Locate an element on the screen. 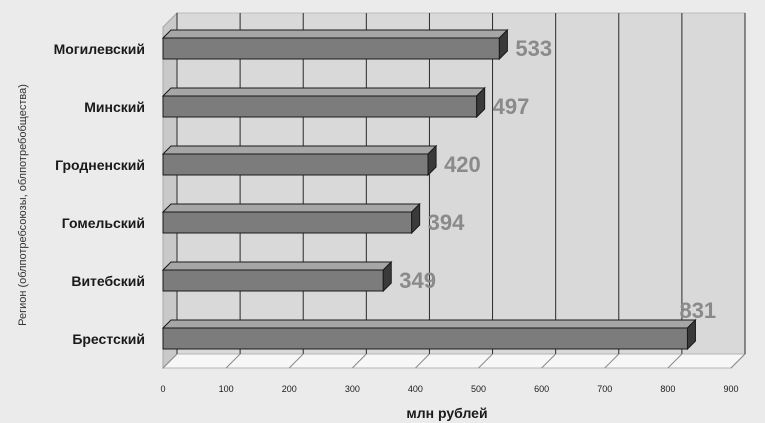  x-tick-label: 600 is located at coordinates (541, 389).